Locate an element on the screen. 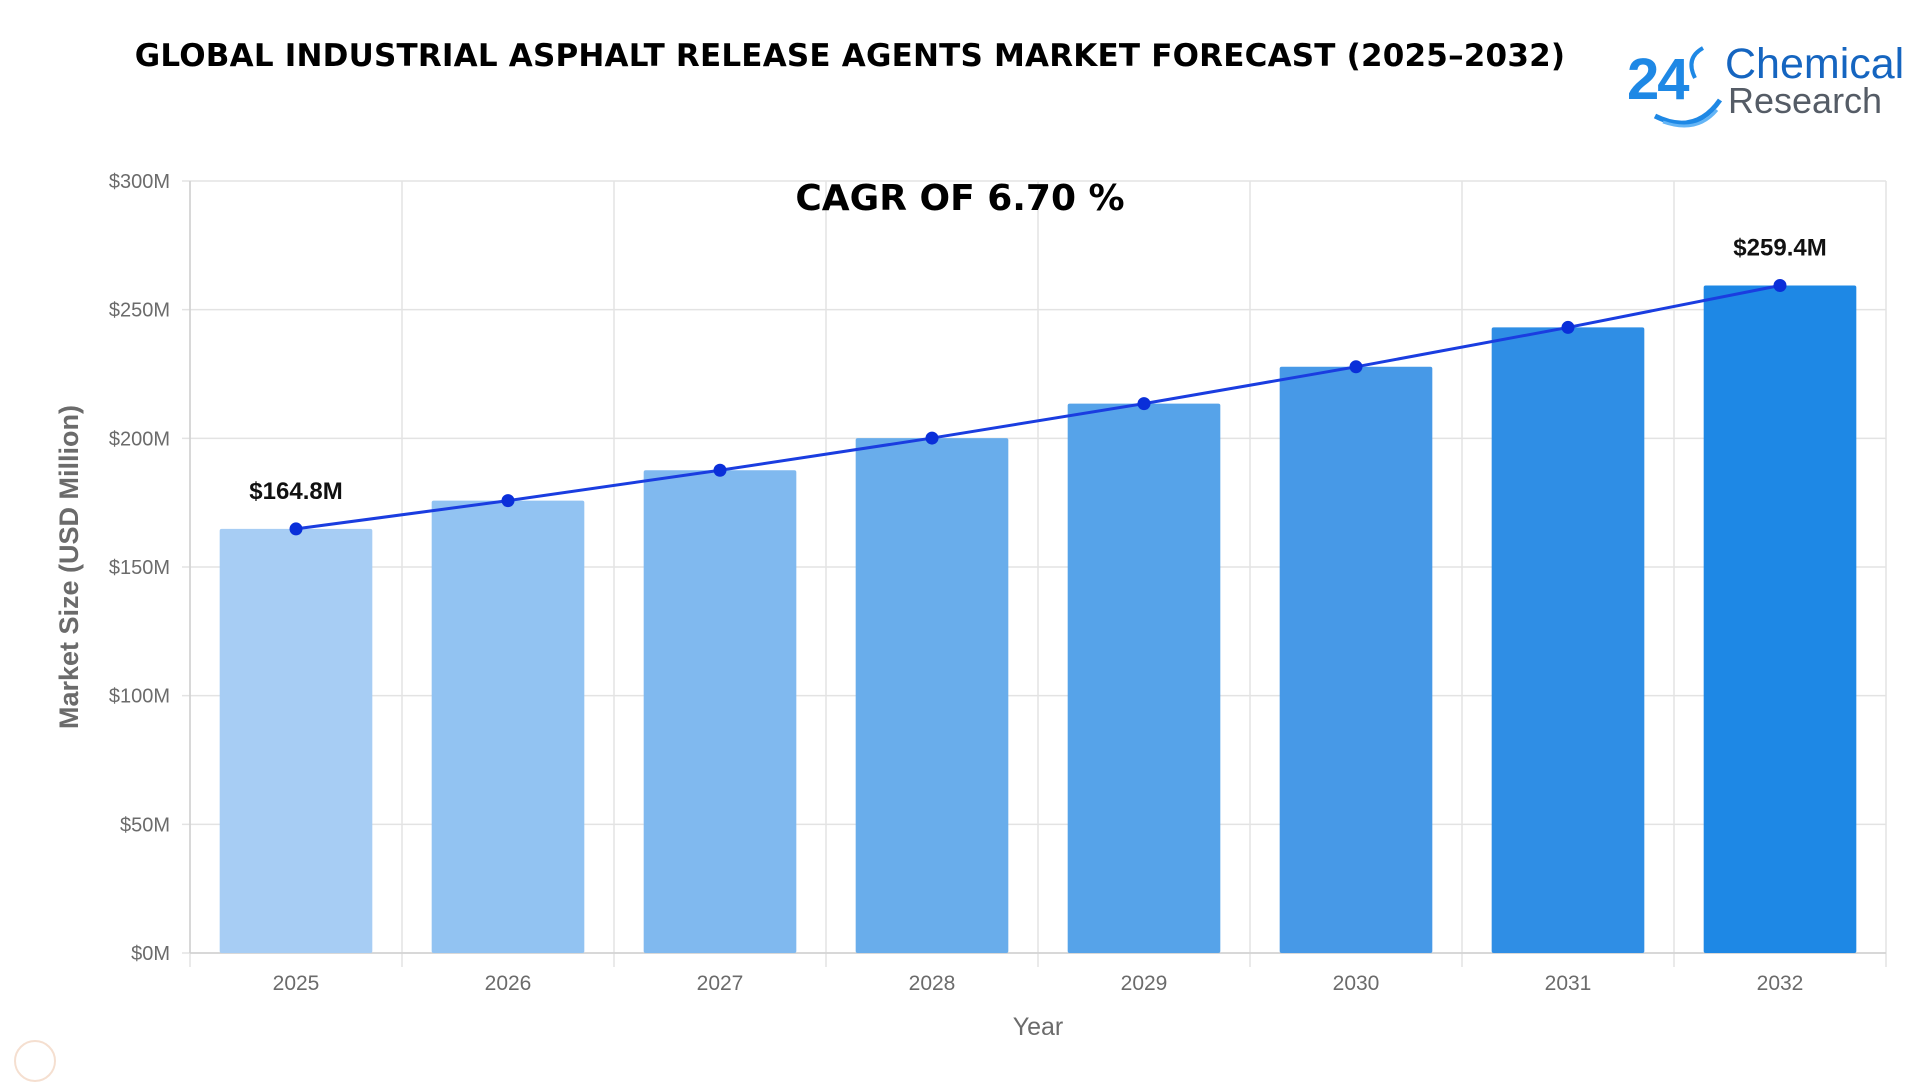 The height and width of the screenshot is (1082, 1920). trend-point-2026 is located at coordinates (508, 501).